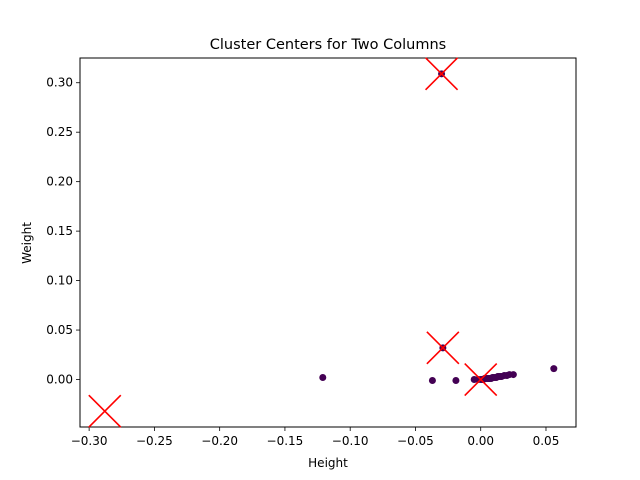 The image size is (640, 480). What do you see at coordinates (415, 441) in the screenshot?
I see `x-tick-label: −0.05` at bounding box center [415, 441].